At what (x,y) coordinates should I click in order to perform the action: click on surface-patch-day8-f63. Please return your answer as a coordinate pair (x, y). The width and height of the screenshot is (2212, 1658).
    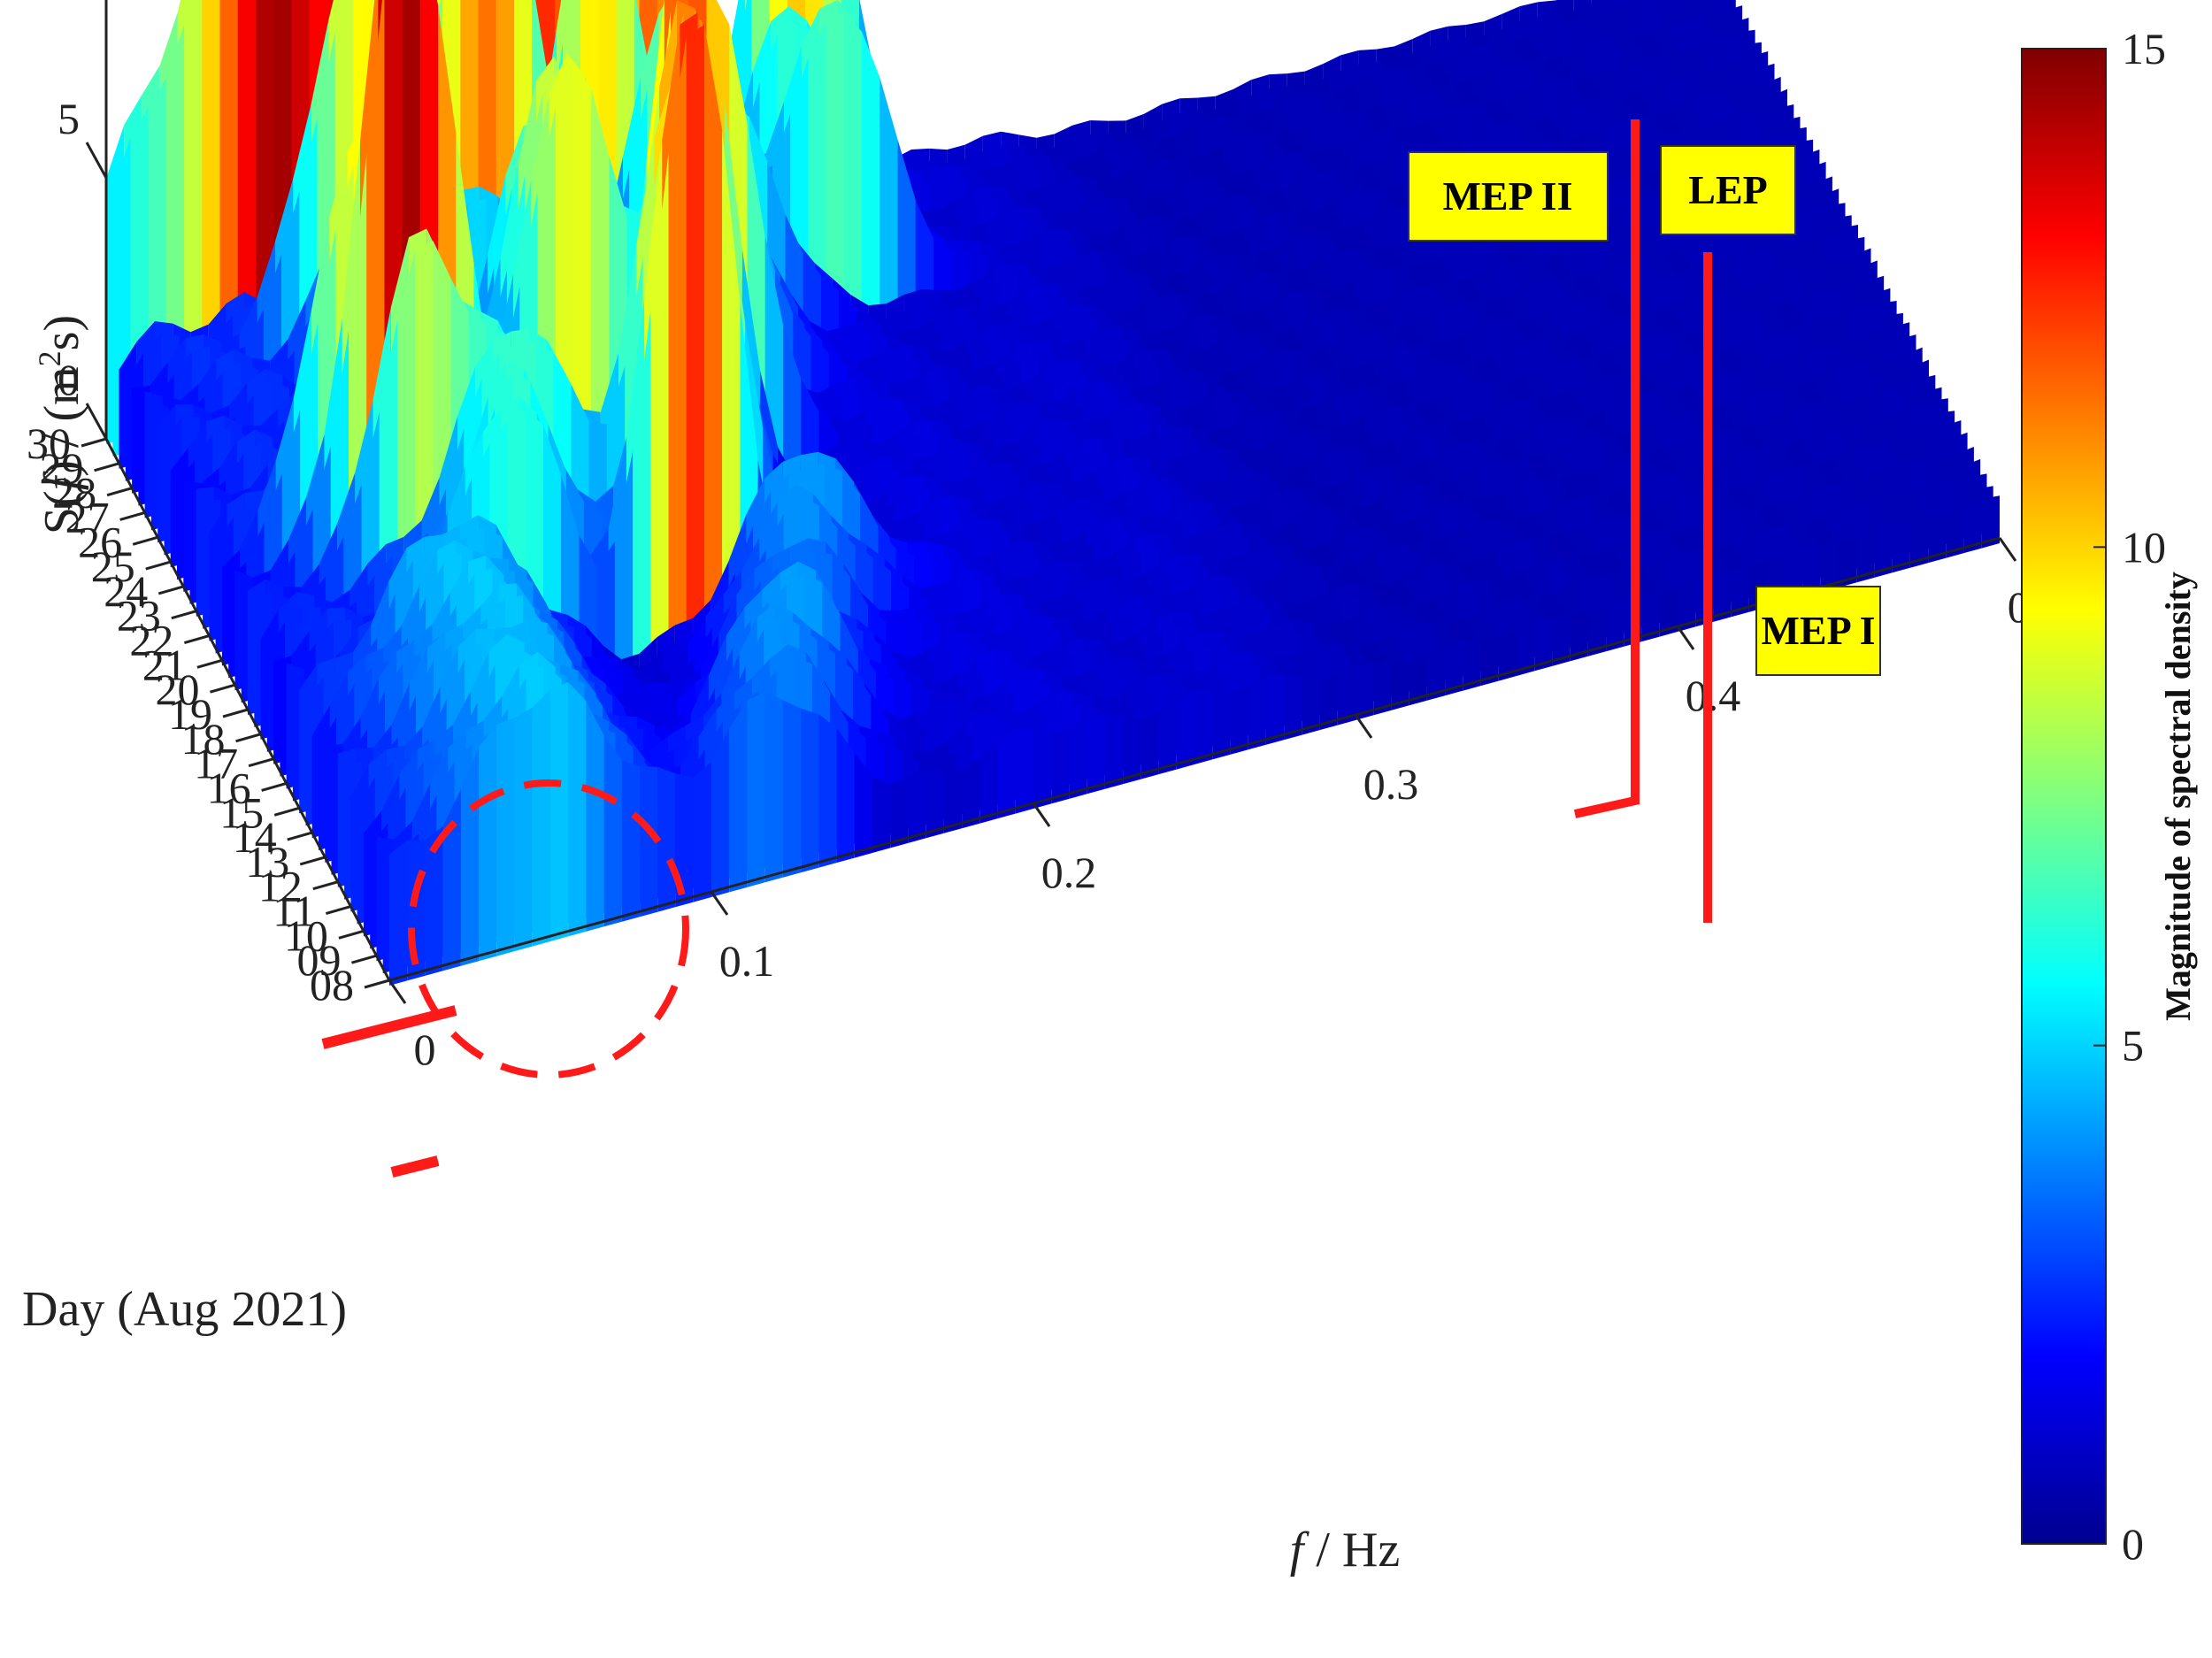
    Looking at the image, I should click on (1526, 648).